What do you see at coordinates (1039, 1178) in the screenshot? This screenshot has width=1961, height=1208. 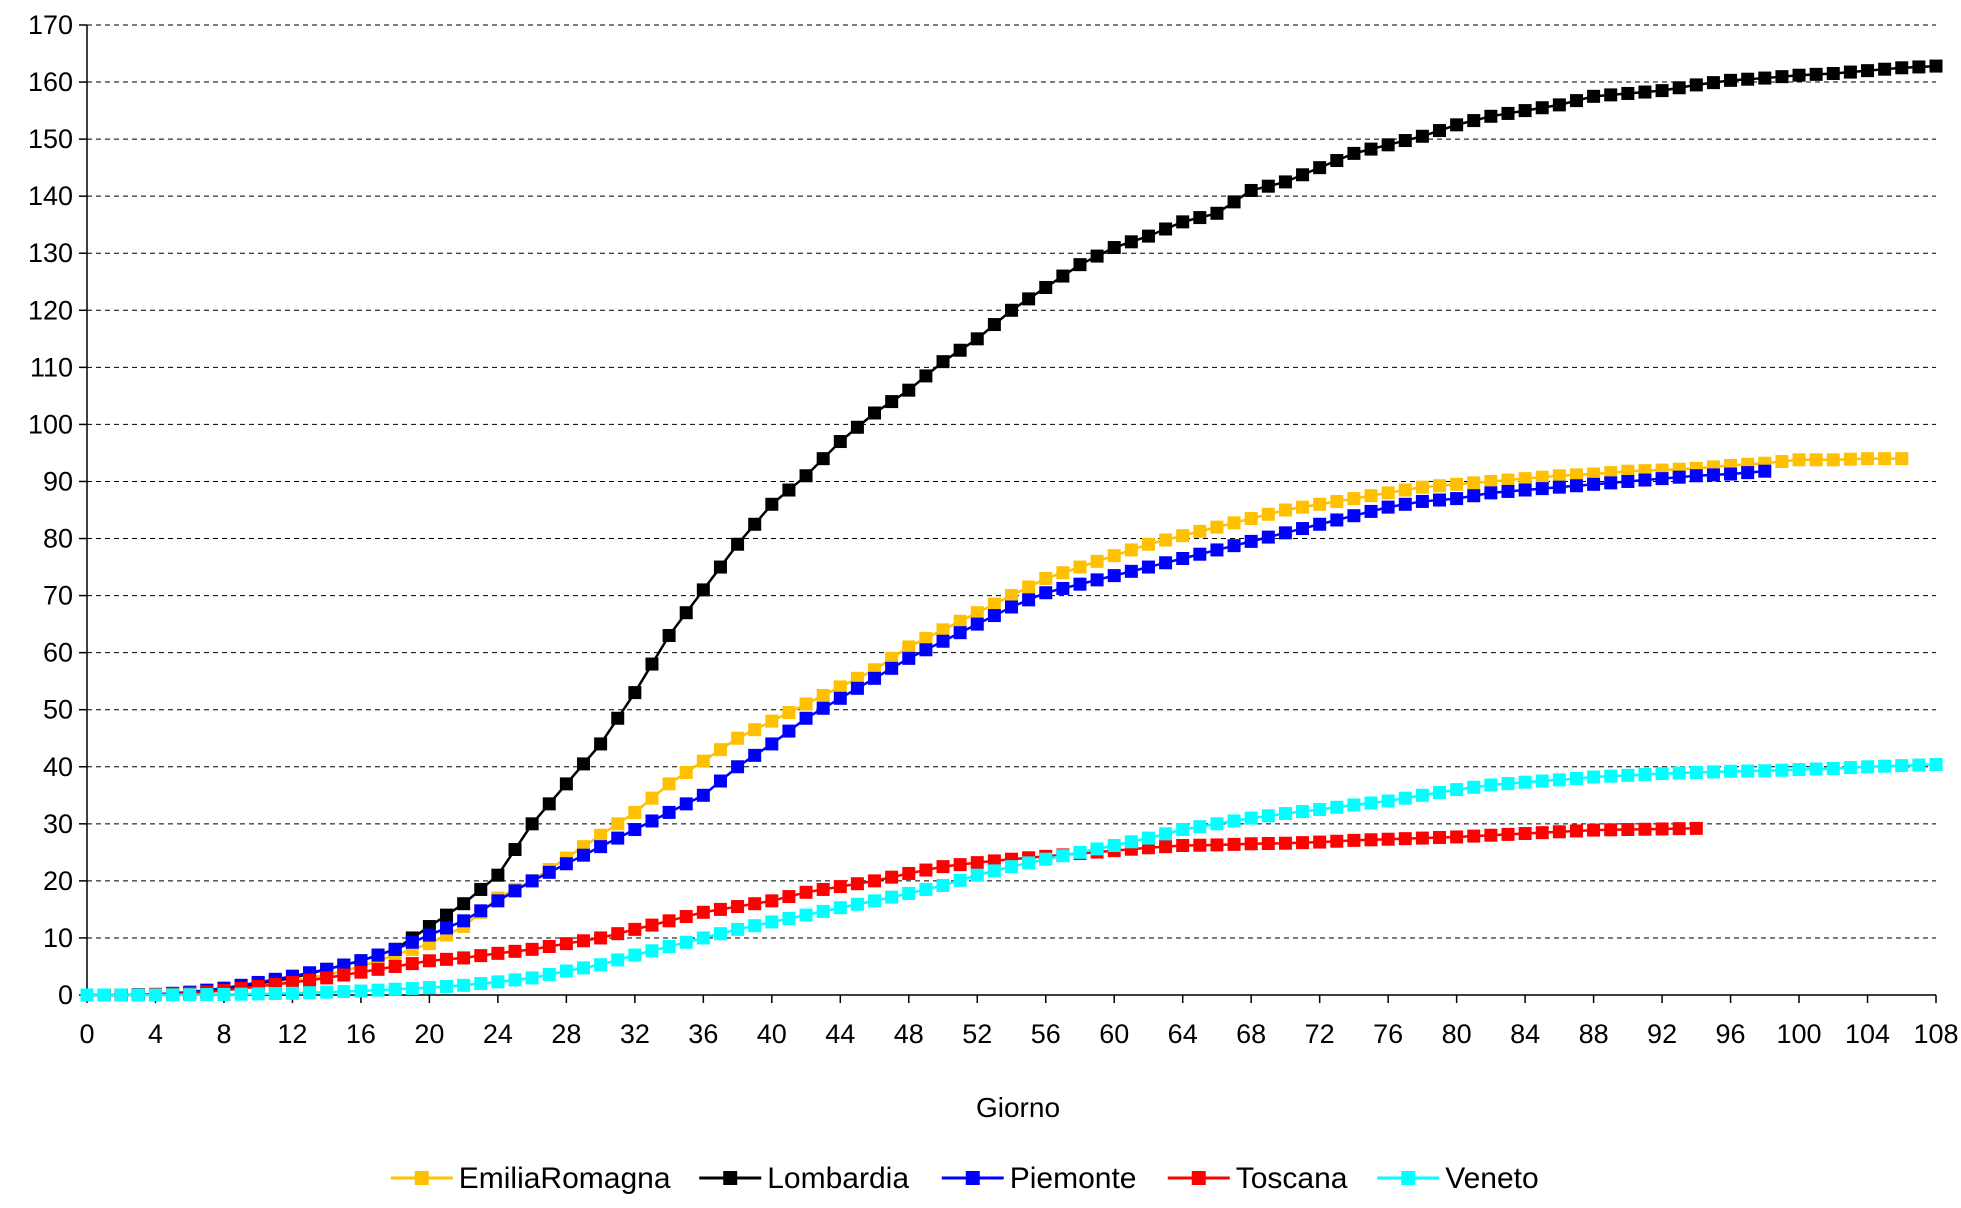 I see `legend-item-piemonte: Piemonte` at bounding box center [1039, 1178].